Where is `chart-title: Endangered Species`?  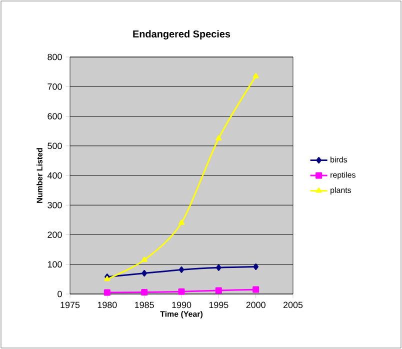
chart-title: Endangered Species is located at coordinates (181, 35).